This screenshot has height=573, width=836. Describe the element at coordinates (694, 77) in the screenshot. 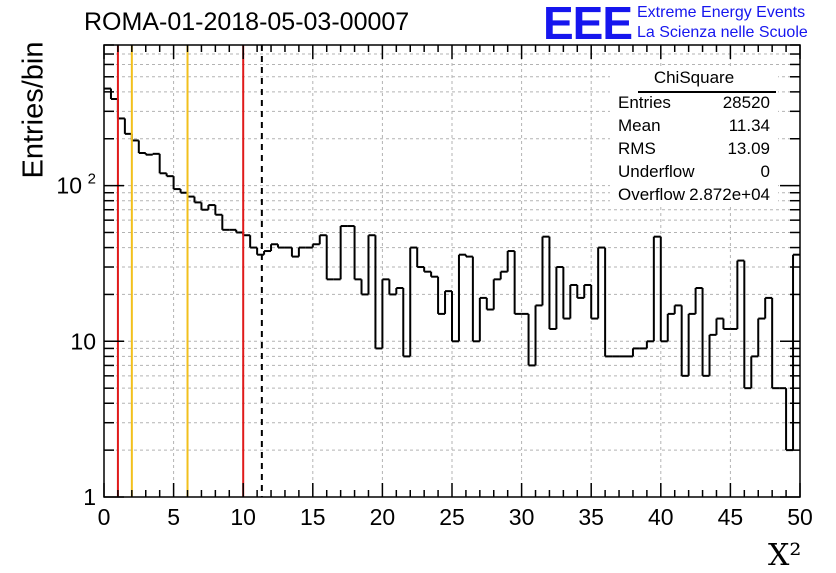

I see `stats-title: ChiSquare` at that location.